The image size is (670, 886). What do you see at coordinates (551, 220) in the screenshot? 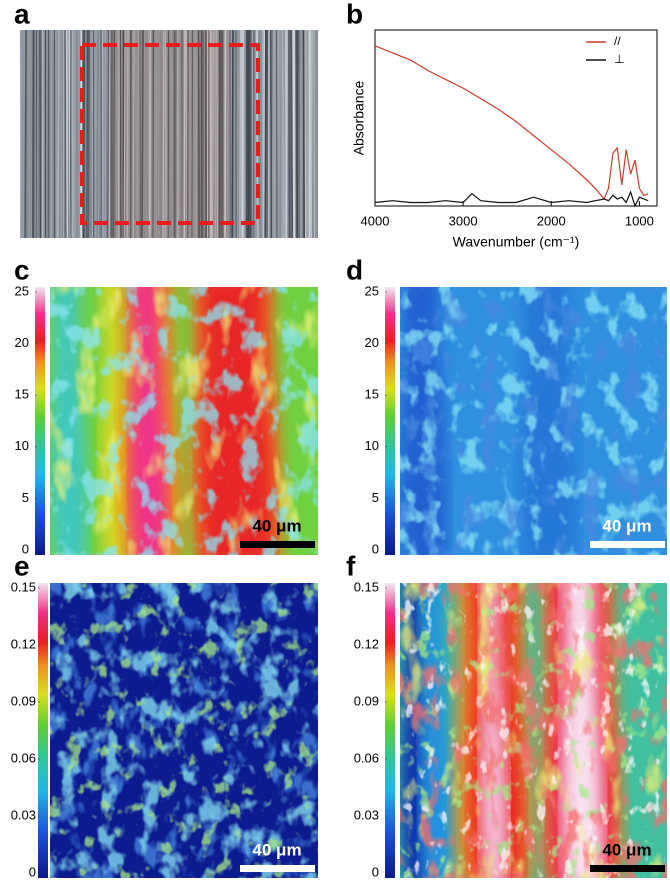
I see `x-tick-label: 2000` at bounding box center [551, 220].